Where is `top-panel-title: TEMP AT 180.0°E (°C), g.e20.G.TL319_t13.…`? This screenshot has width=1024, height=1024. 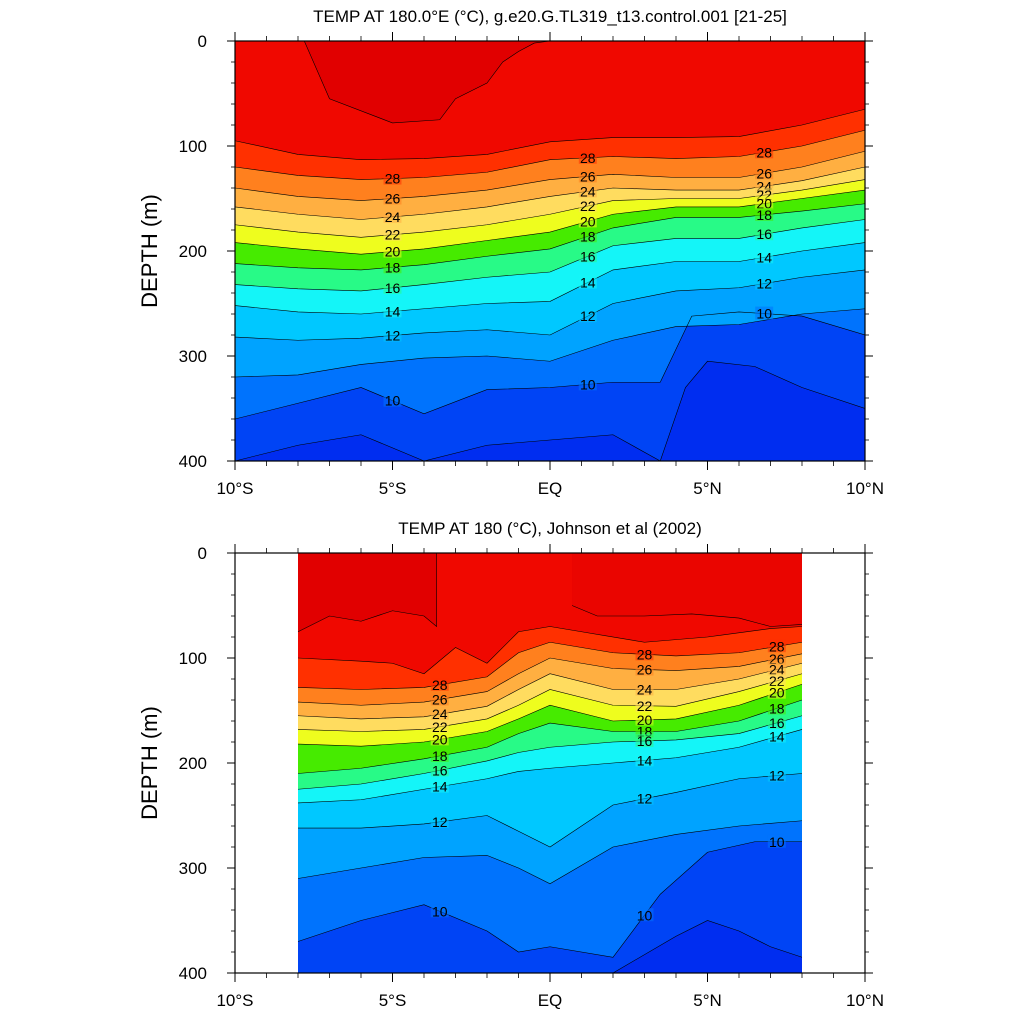 top-panel-title: TEMP AT 180.0°E (°C), g.e20.G.TL319_t13.… is located at coordinates (550, 16).